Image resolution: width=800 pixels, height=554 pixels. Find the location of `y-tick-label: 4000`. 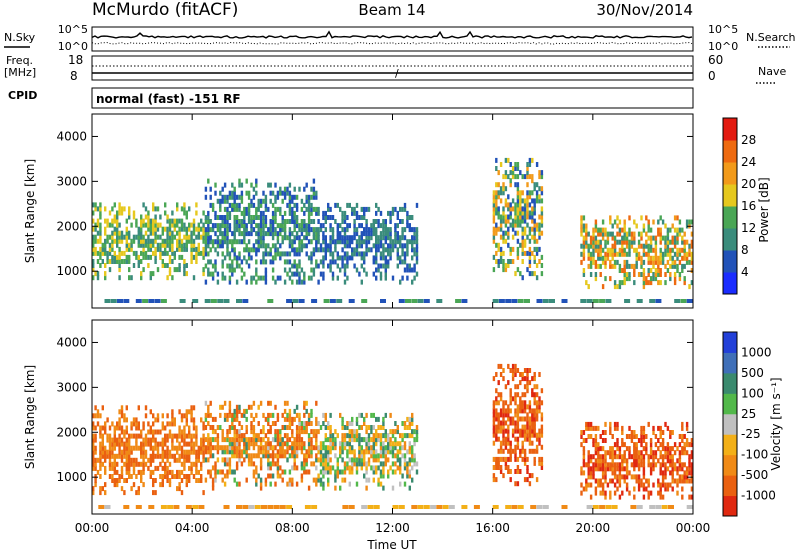

y-tick-label: 4000 is located at coordinates (71, 136).